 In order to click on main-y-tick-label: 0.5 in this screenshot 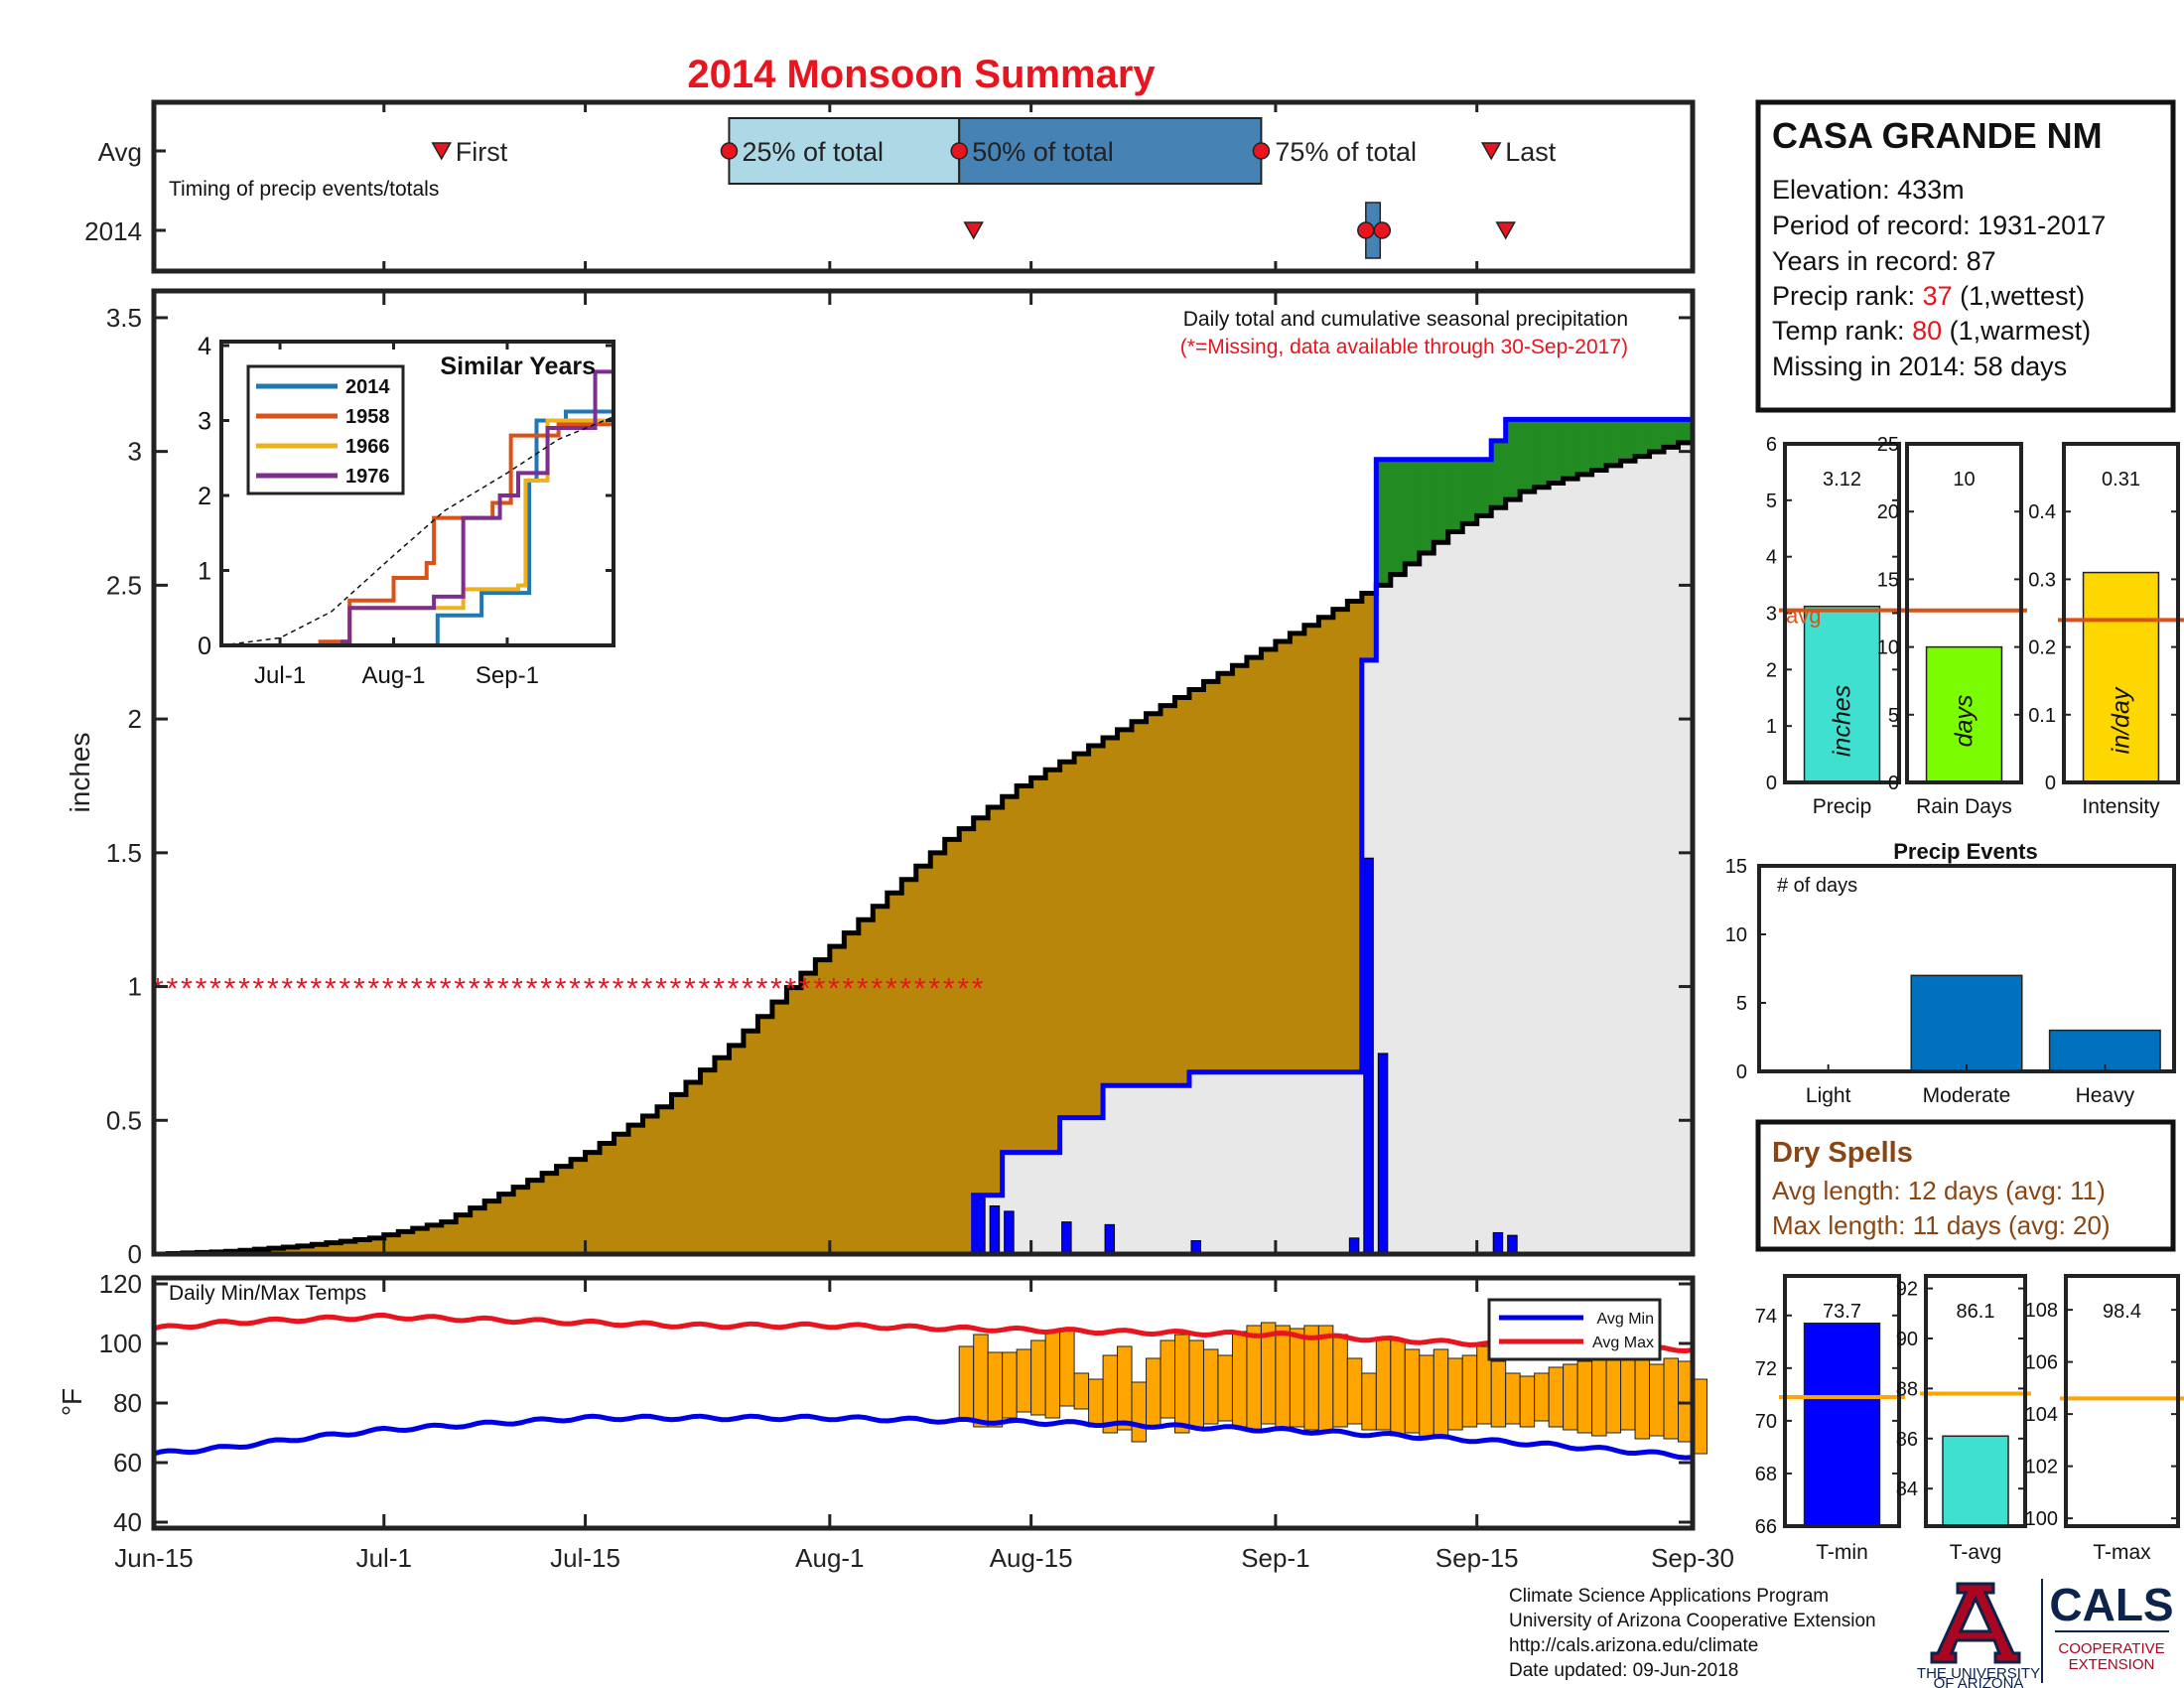, I will do `click(124, 1120)`.